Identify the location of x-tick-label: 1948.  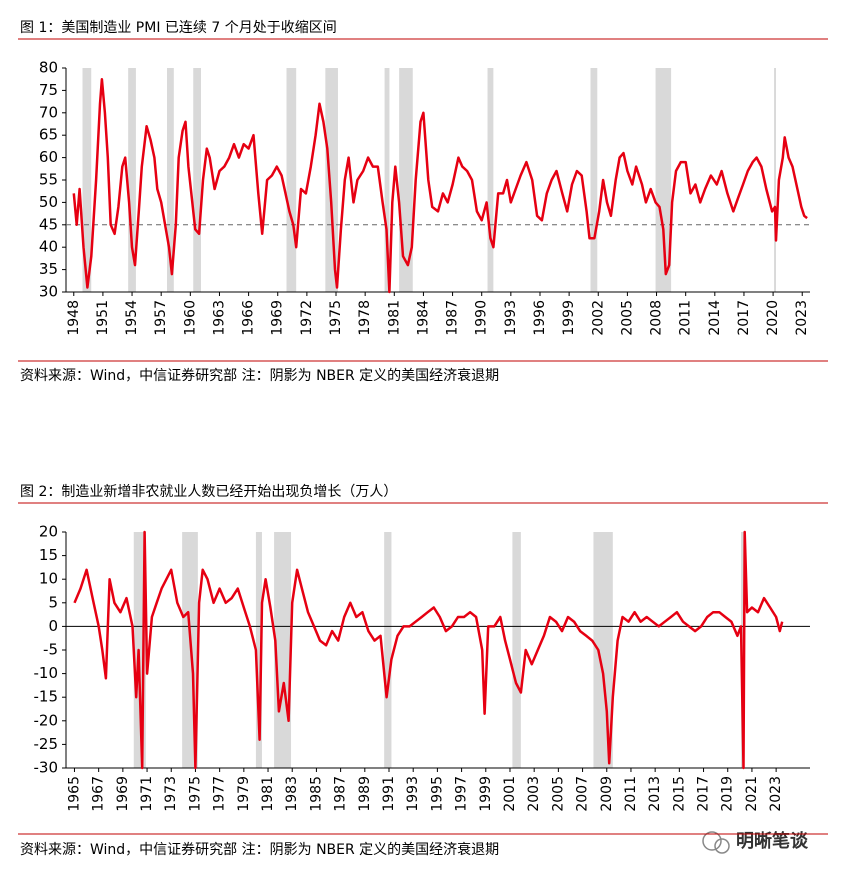
(74, 318).